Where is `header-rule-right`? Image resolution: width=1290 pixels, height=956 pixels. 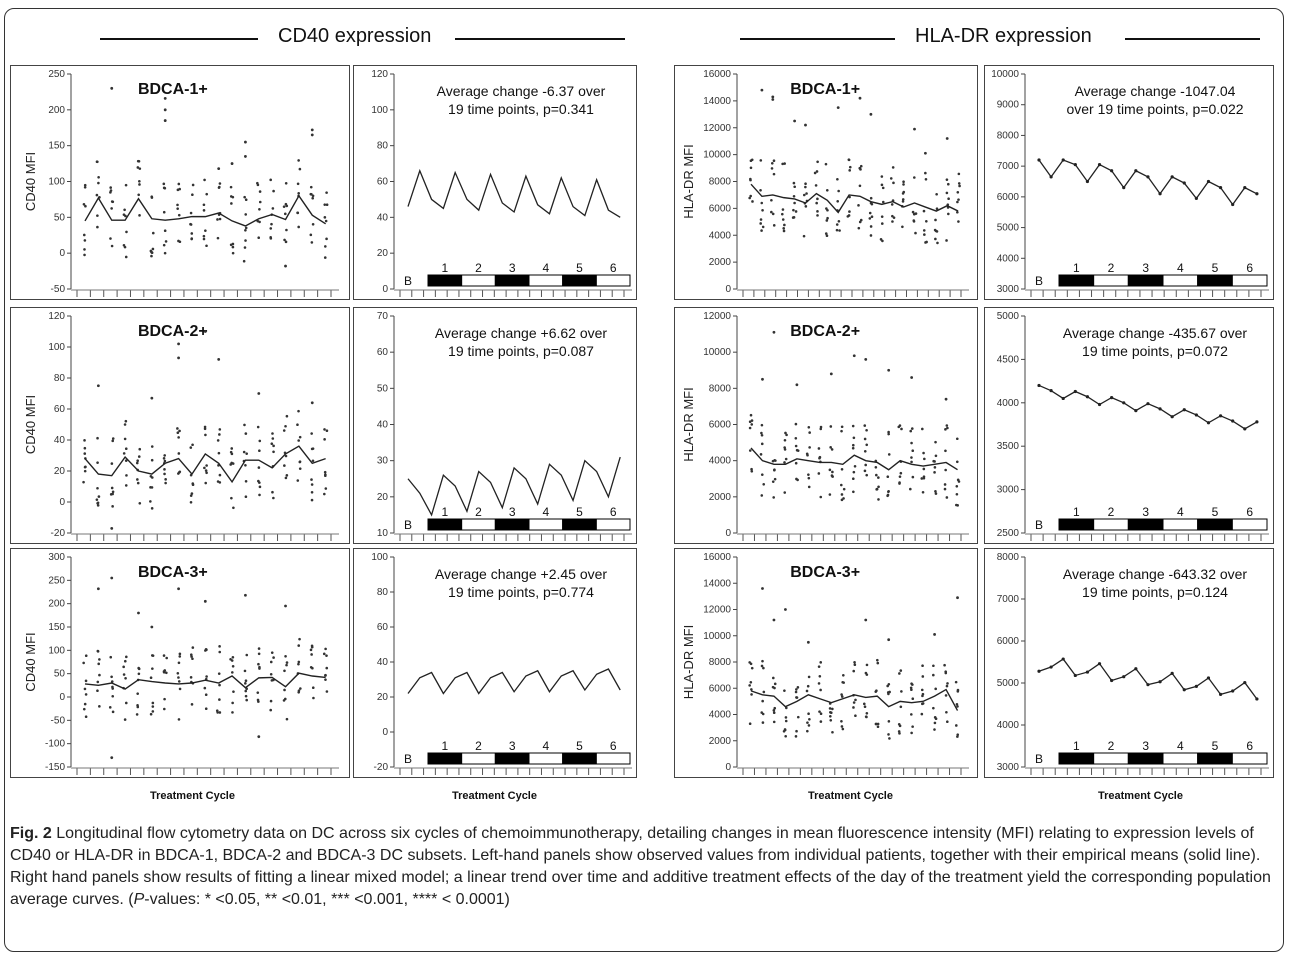
header-rule-right is located at coordinates (540, 39).